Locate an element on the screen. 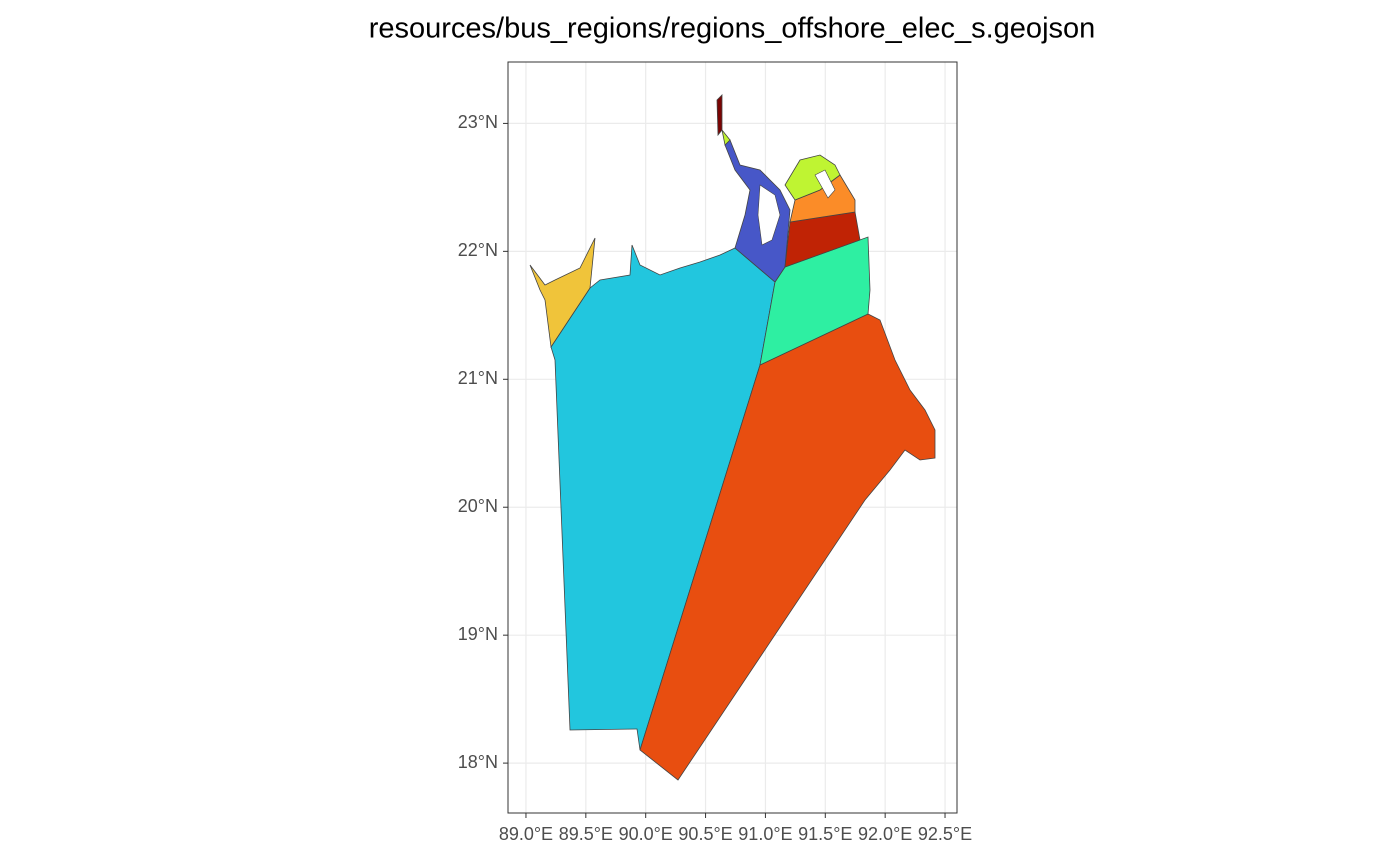 This screenshot has width=1400, height=865. x-tick-label: 92.5°E is located at coordinates (945, 834).